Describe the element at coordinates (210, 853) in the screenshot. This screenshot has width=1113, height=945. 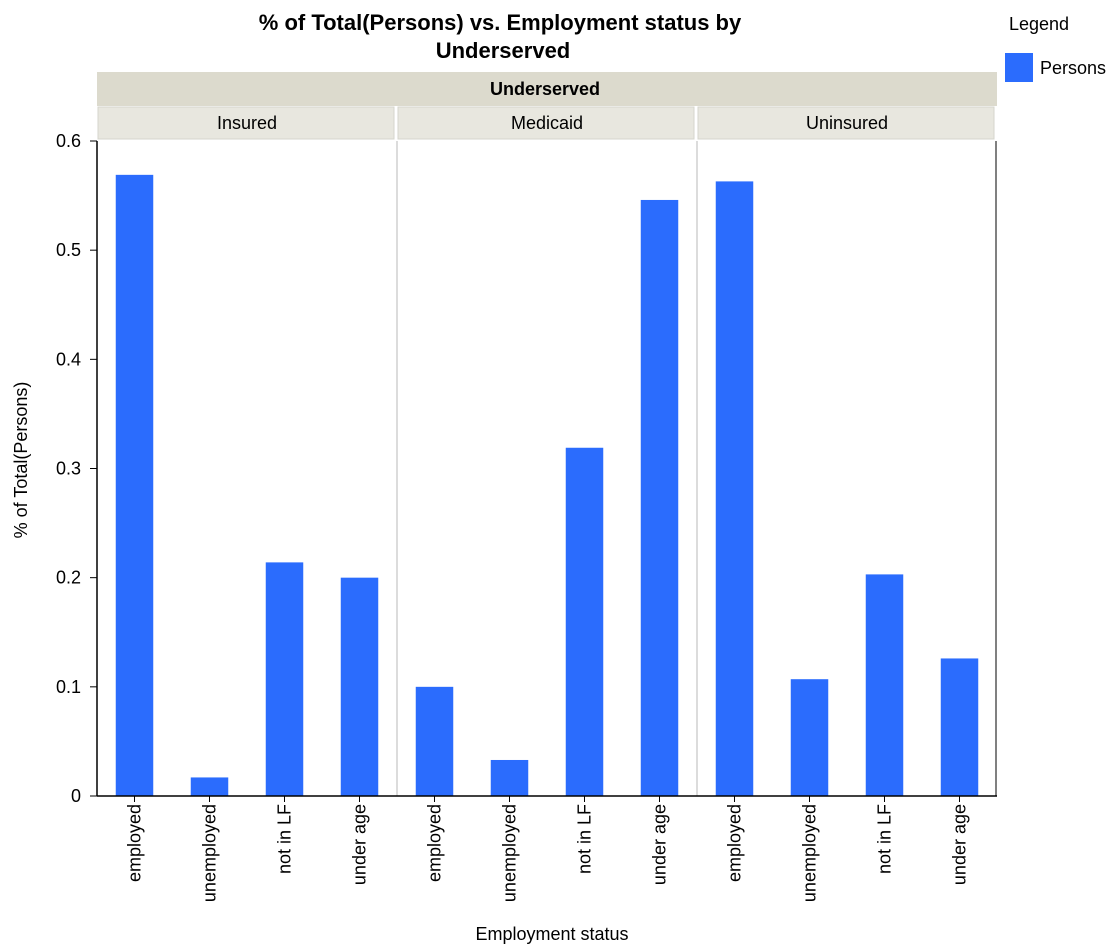
I see `x-tick-label-insured-unemployed: unemployed` at that location.